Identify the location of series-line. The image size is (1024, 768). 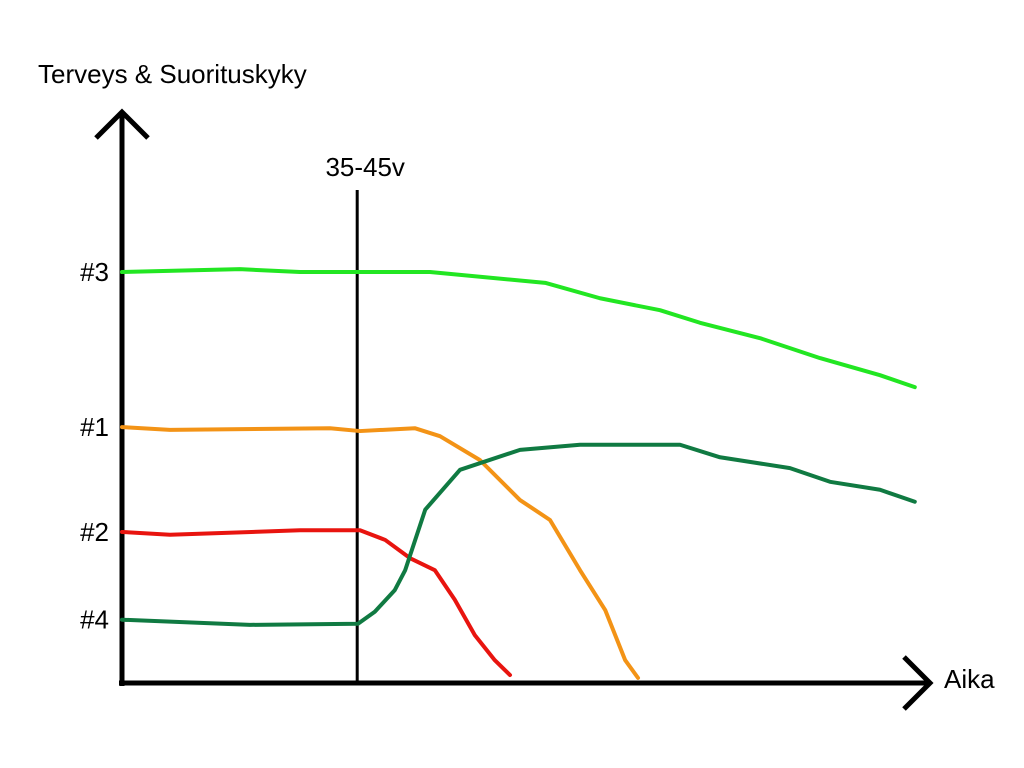
(518, 328).